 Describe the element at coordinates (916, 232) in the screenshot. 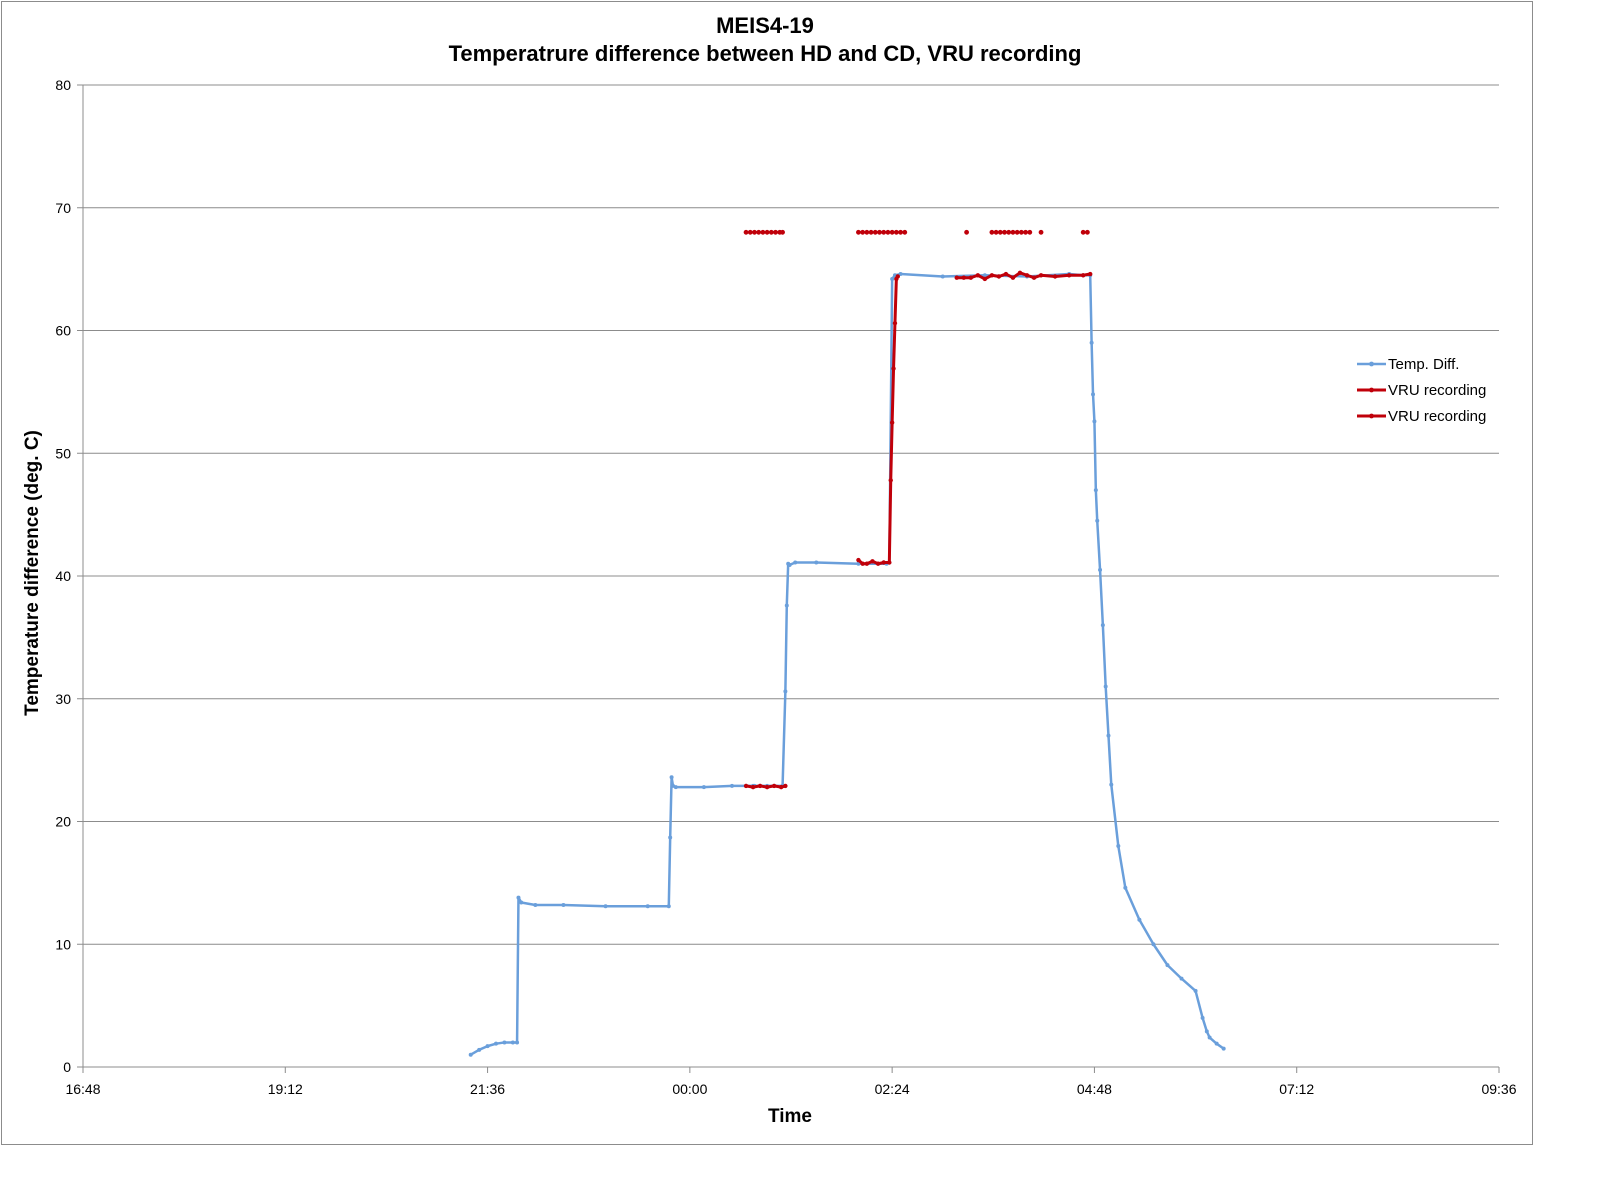

I see `series-vru-recording-markers` at that location.